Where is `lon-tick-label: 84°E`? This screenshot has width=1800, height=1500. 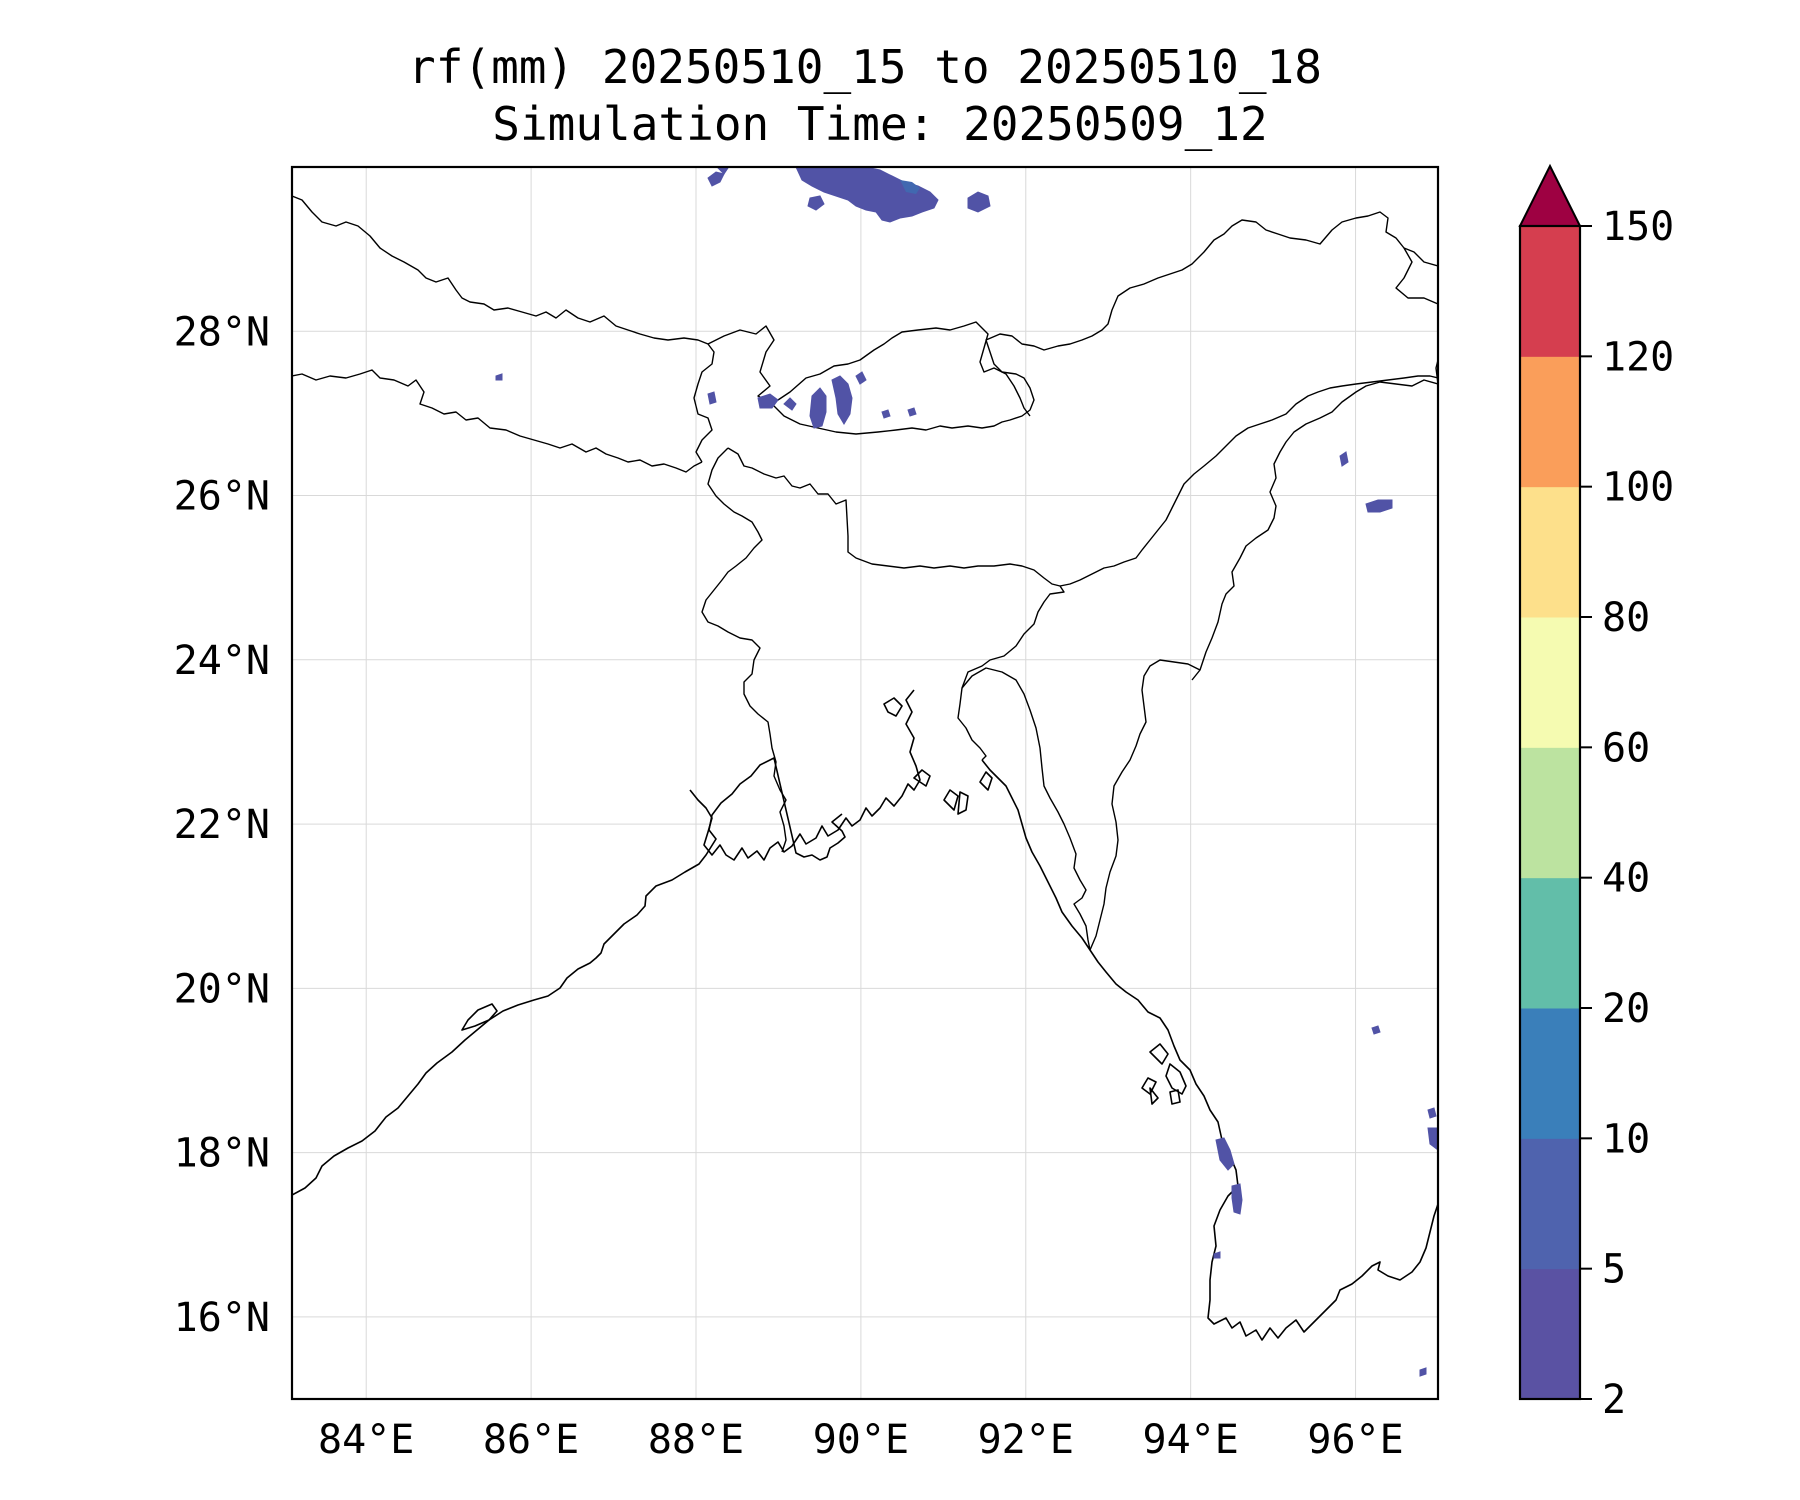 lon-tick-label: 84°E is located at coordinates (366, 1440).